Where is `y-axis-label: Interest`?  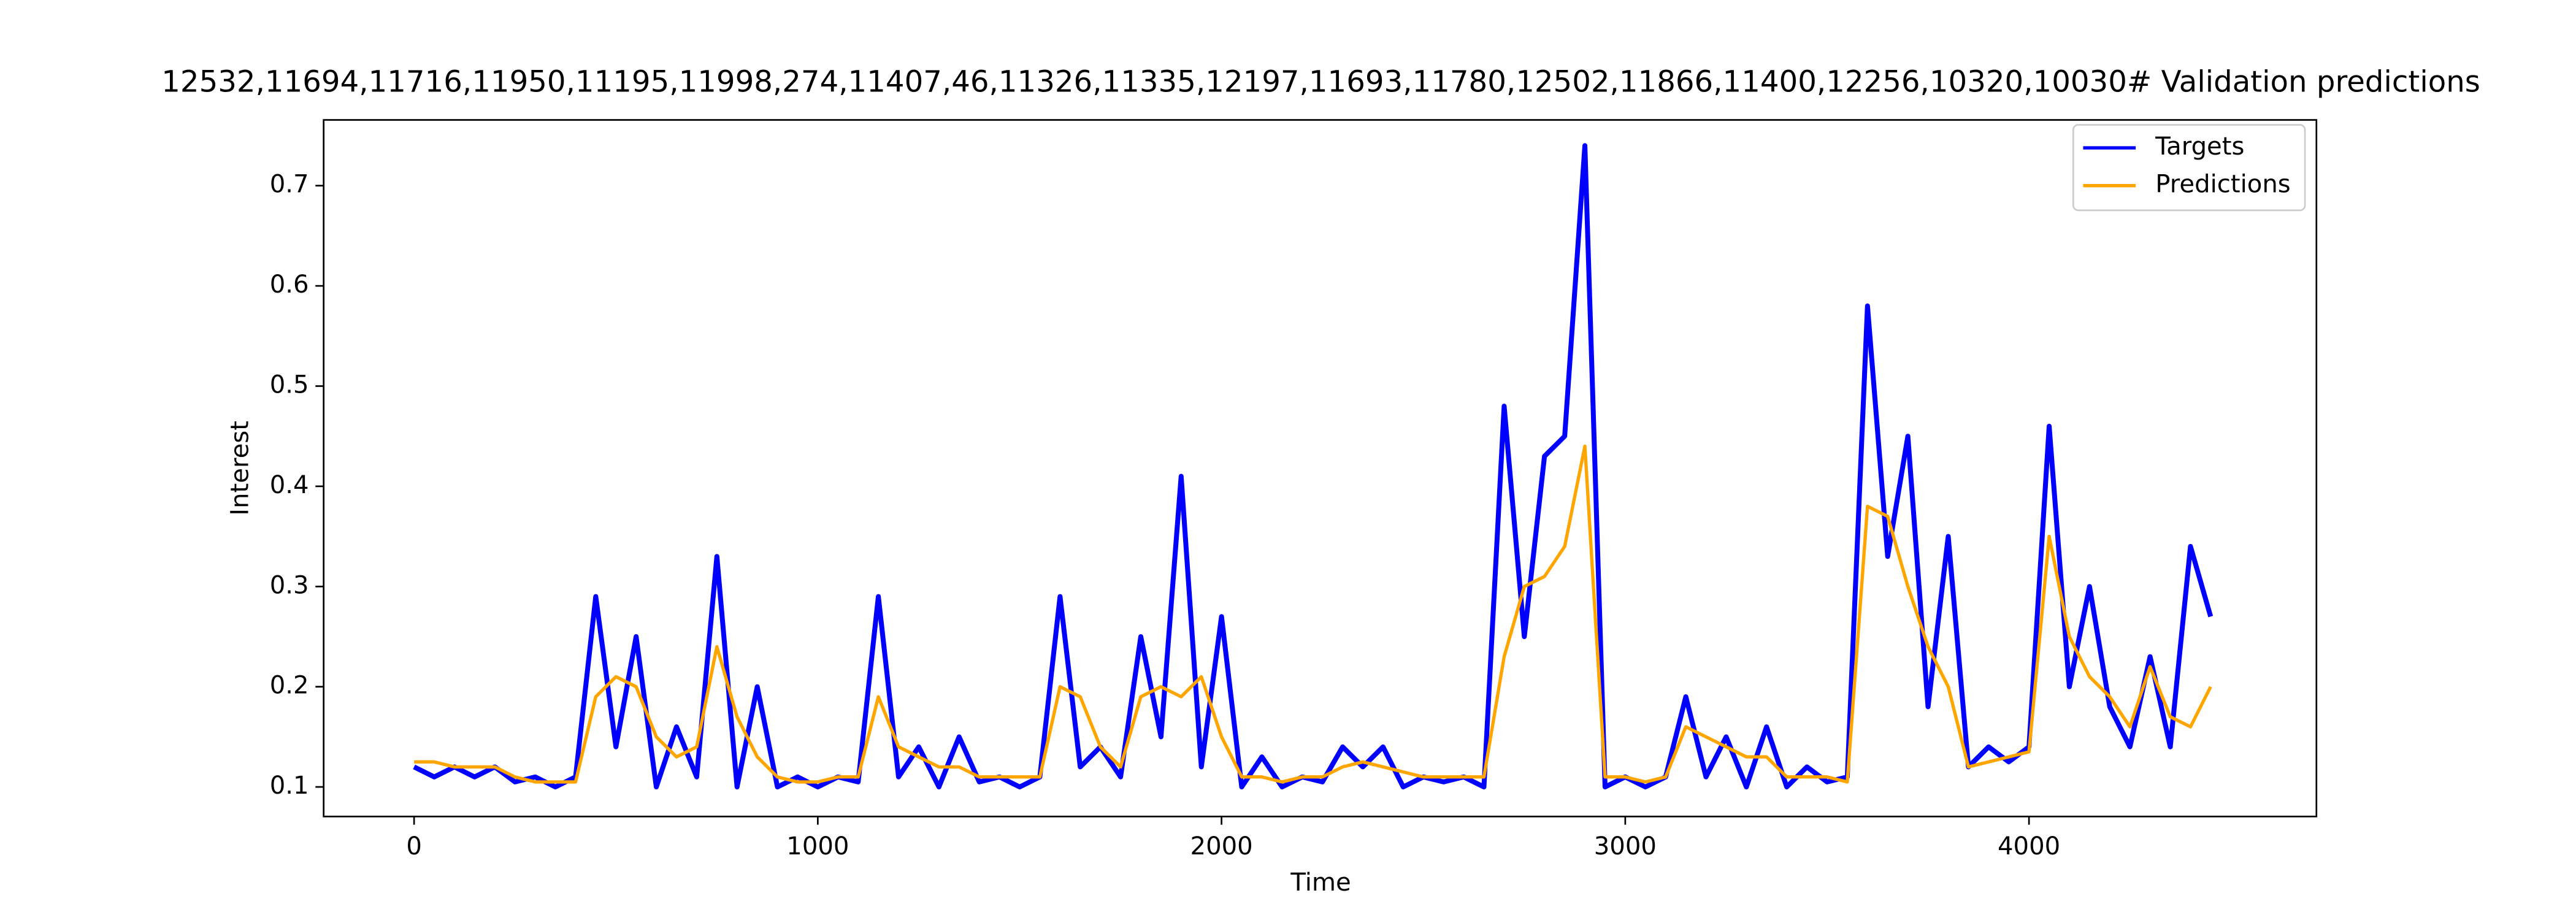 y-axis-label: Interest is located at coordinates (240, 468).